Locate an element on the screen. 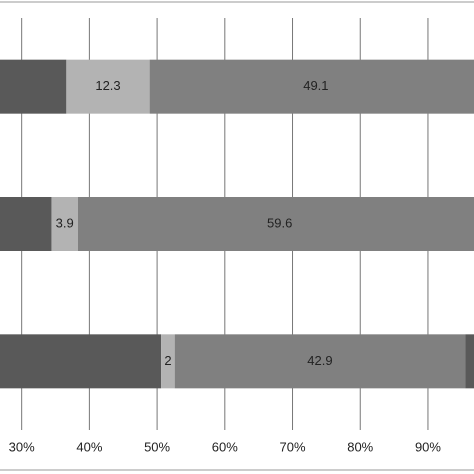 Image resolution: width=474 pixels, height=474 pixels. data-label: 2 is located at coordinates (167, 360).